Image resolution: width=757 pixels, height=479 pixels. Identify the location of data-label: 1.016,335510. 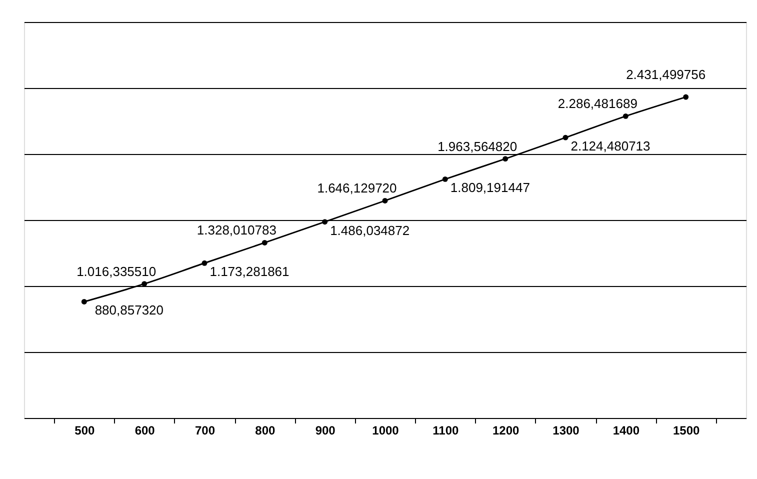
(116, 271).